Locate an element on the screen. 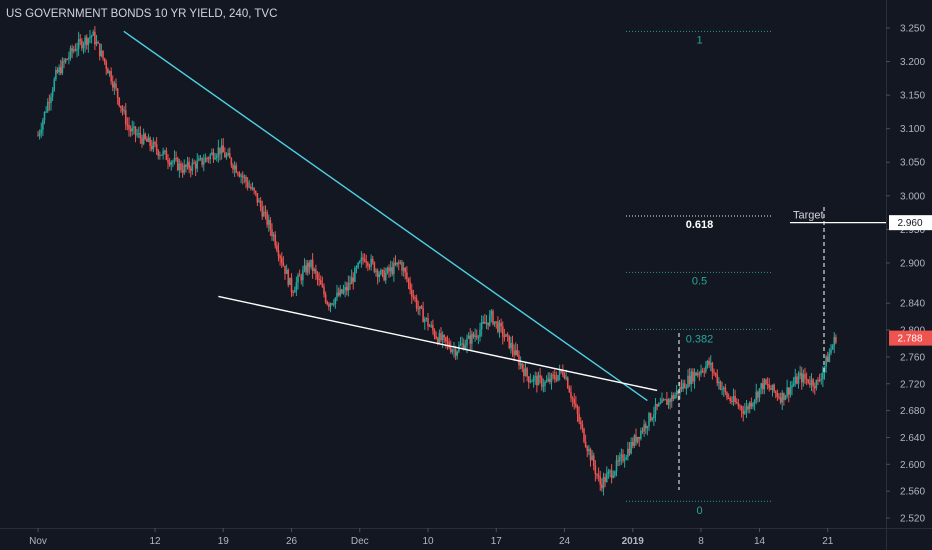 This screenshot has width=932, height=550. target-label: Target is located at coordinates (808, 216).